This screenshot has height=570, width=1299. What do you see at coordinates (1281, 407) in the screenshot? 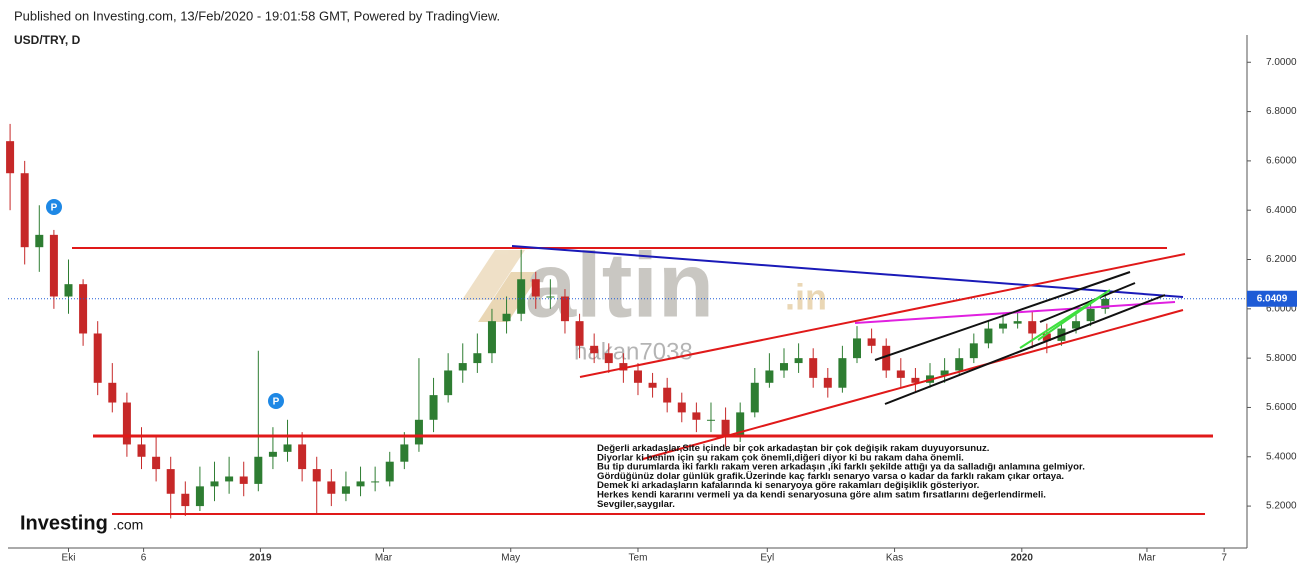
I see `y-tick-label: 5.6000` at bounding box center [1281, 407].